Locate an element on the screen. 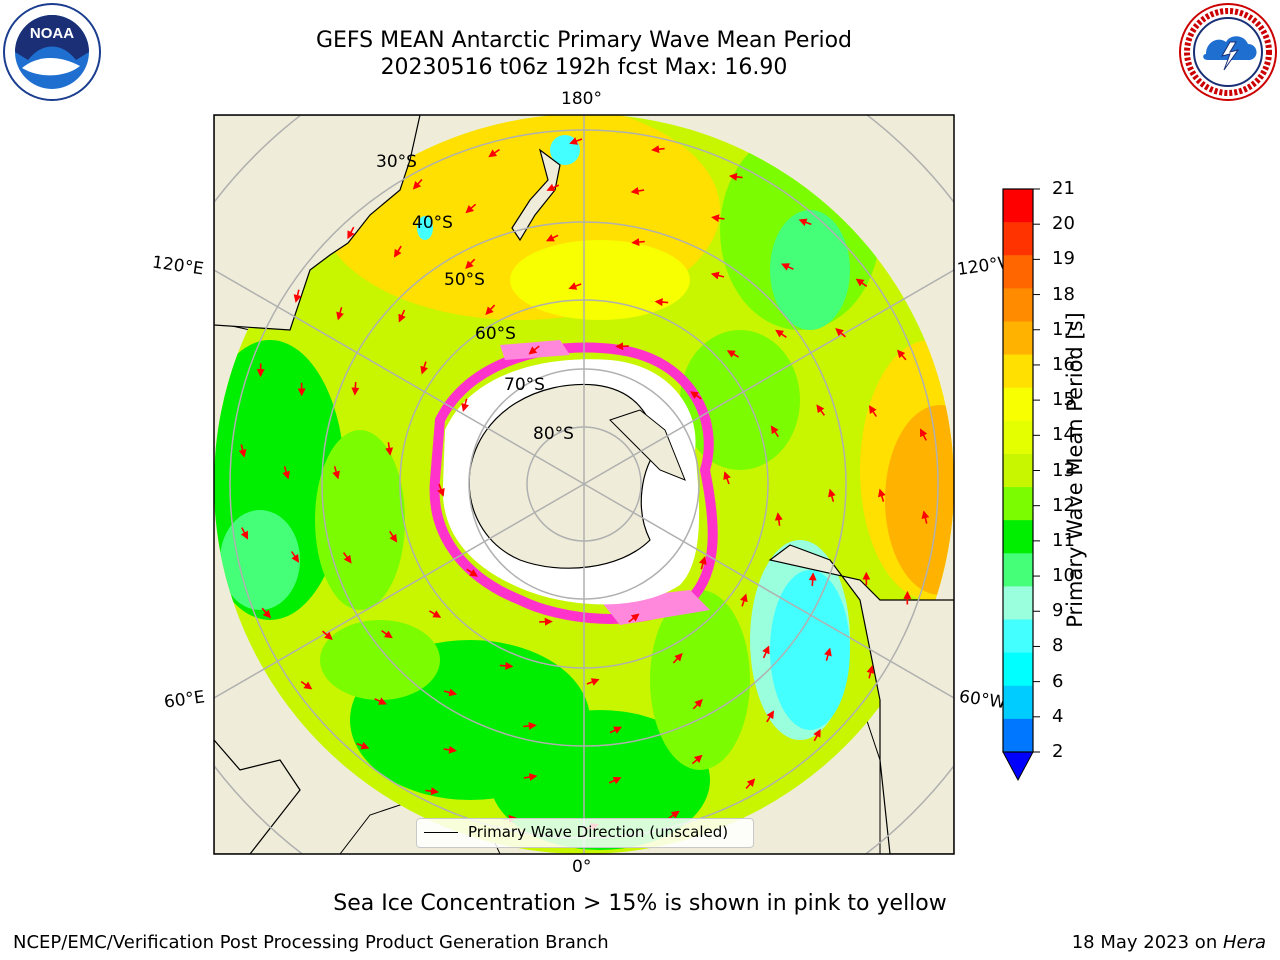 This screenshot has width=1280, height=960. period-band-8s is located at coordinates (810, 650).